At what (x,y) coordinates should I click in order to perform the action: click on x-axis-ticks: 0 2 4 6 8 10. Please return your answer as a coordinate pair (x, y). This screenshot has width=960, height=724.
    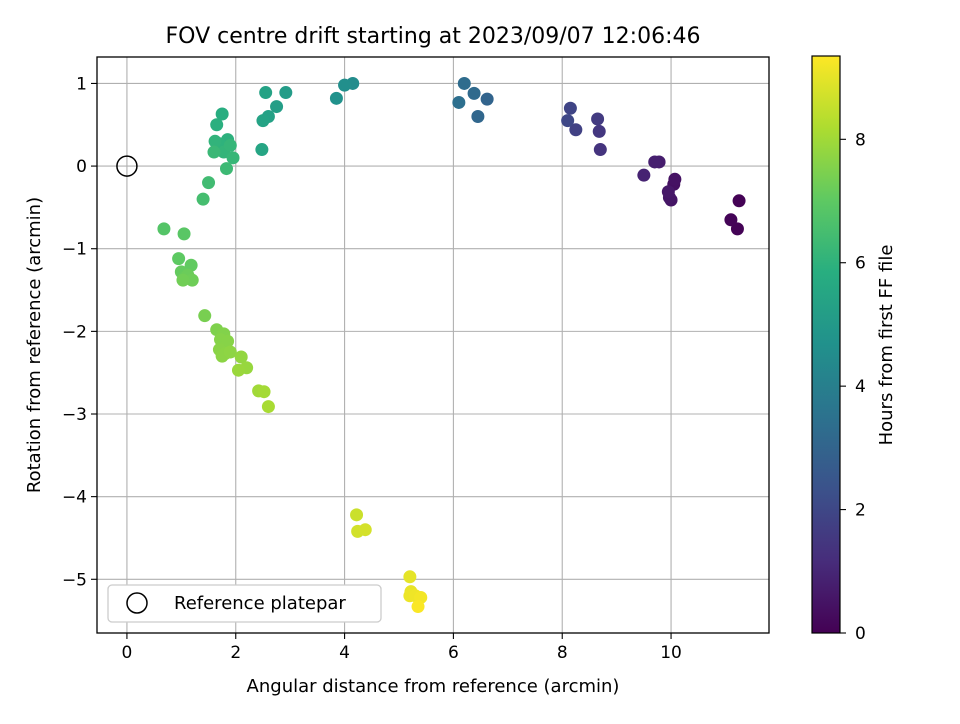
    Looking at the image, I should click on (402, 648).